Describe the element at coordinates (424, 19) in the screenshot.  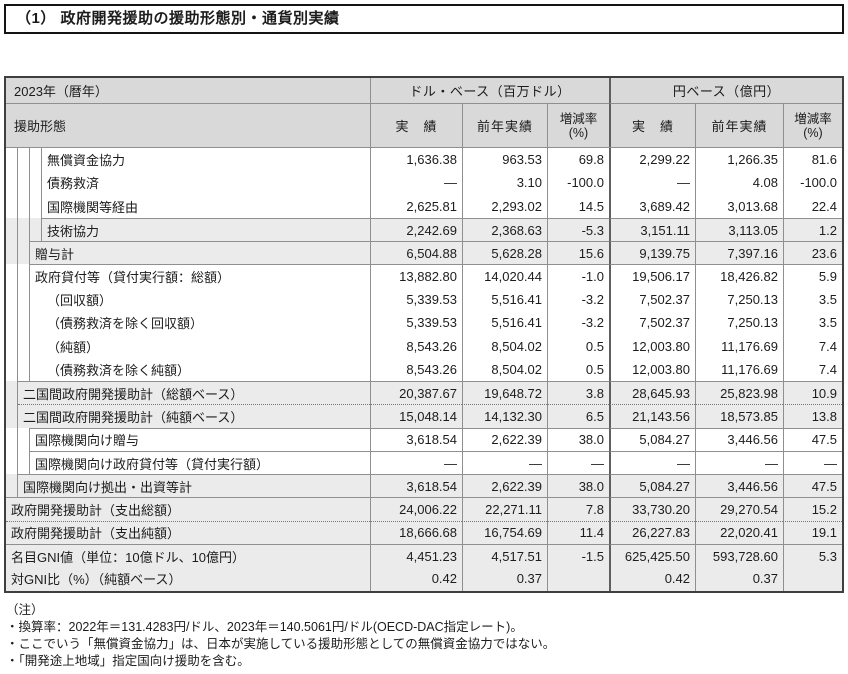
I see `section-title: （1） 政府開発援助の援助形態別・通貨別実績` at that location.